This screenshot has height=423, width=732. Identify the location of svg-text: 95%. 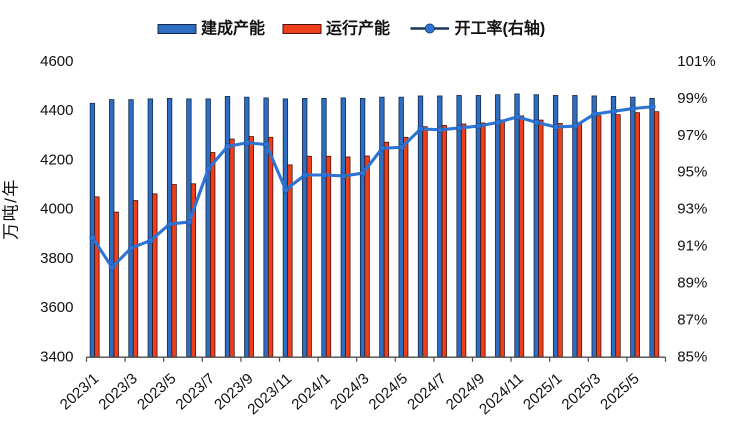
(692, 172).